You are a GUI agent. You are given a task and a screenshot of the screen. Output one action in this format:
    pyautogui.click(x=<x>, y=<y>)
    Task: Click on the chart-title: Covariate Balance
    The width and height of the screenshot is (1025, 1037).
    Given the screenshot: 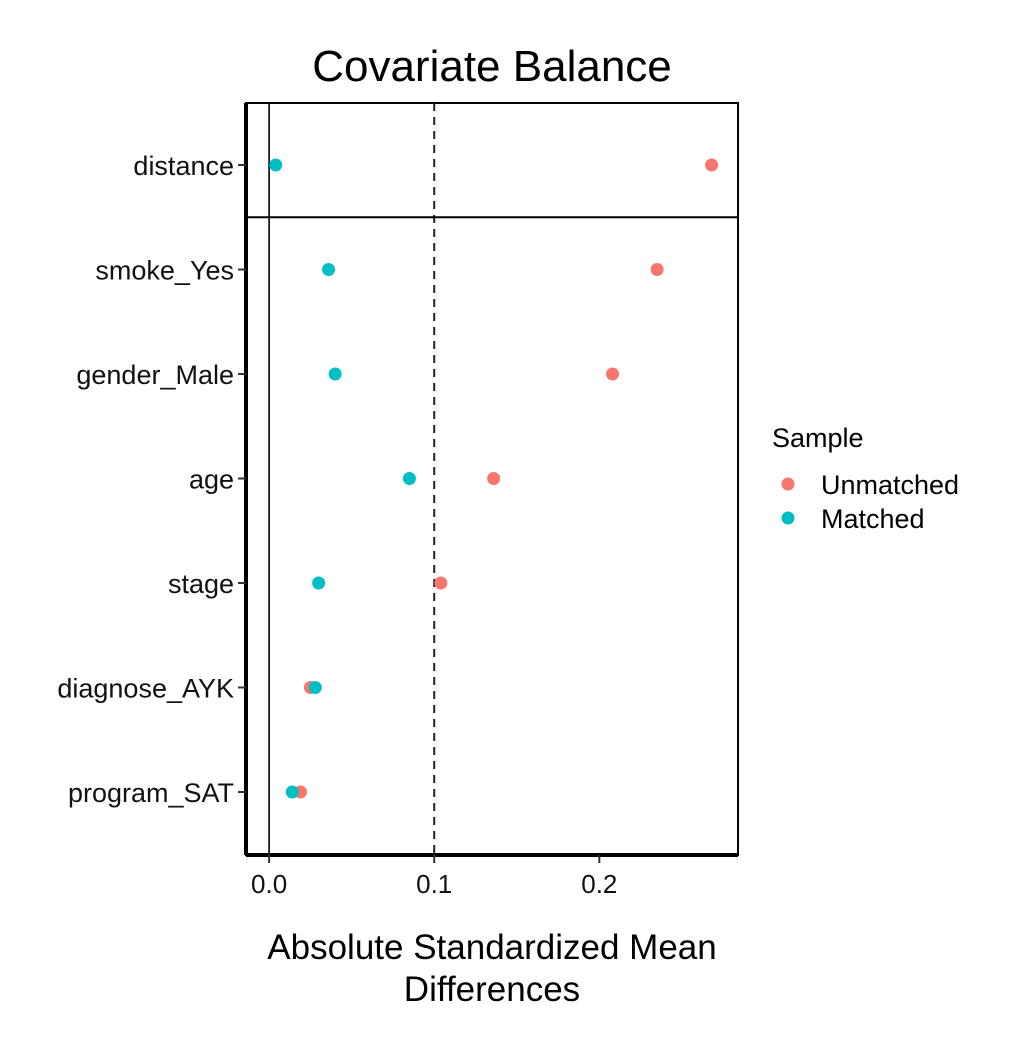 What is the action you would take?
    pyautogui.click(x=492, y=66)
    